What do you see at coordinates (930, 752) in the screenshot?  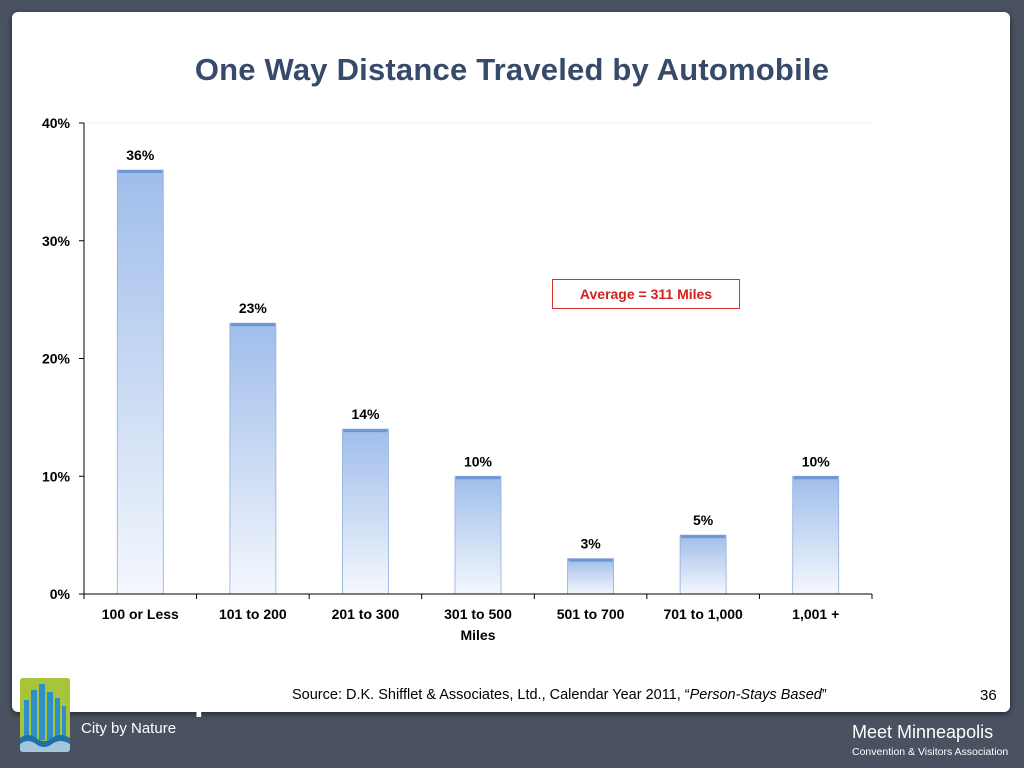 I see `org-subtitle: Convention & Visitors Association` at bounding box center [930, 752].